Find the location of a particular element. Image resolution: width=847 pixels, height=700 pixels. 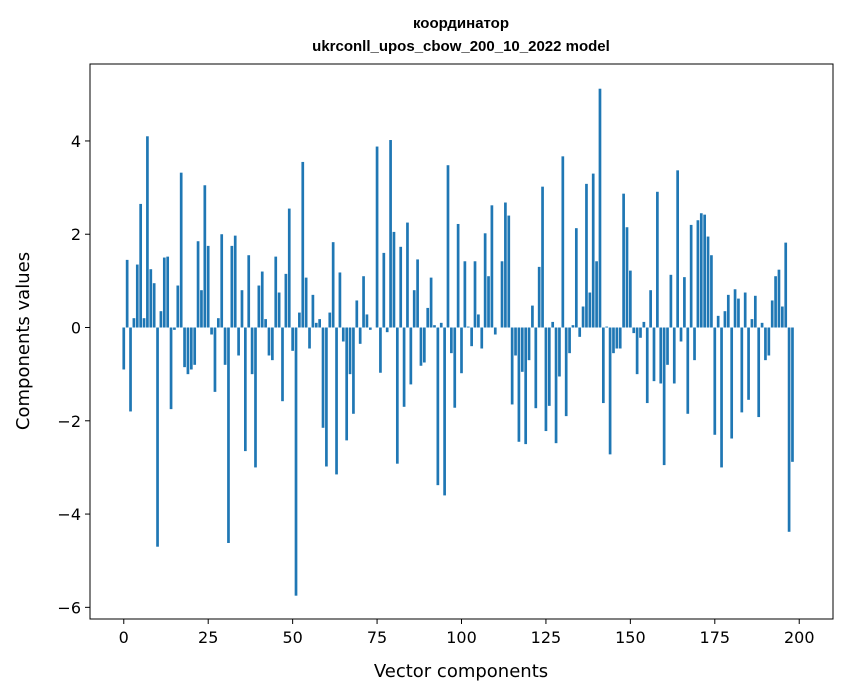

y-tick-label: 0 is located at coordinates (76, 328).